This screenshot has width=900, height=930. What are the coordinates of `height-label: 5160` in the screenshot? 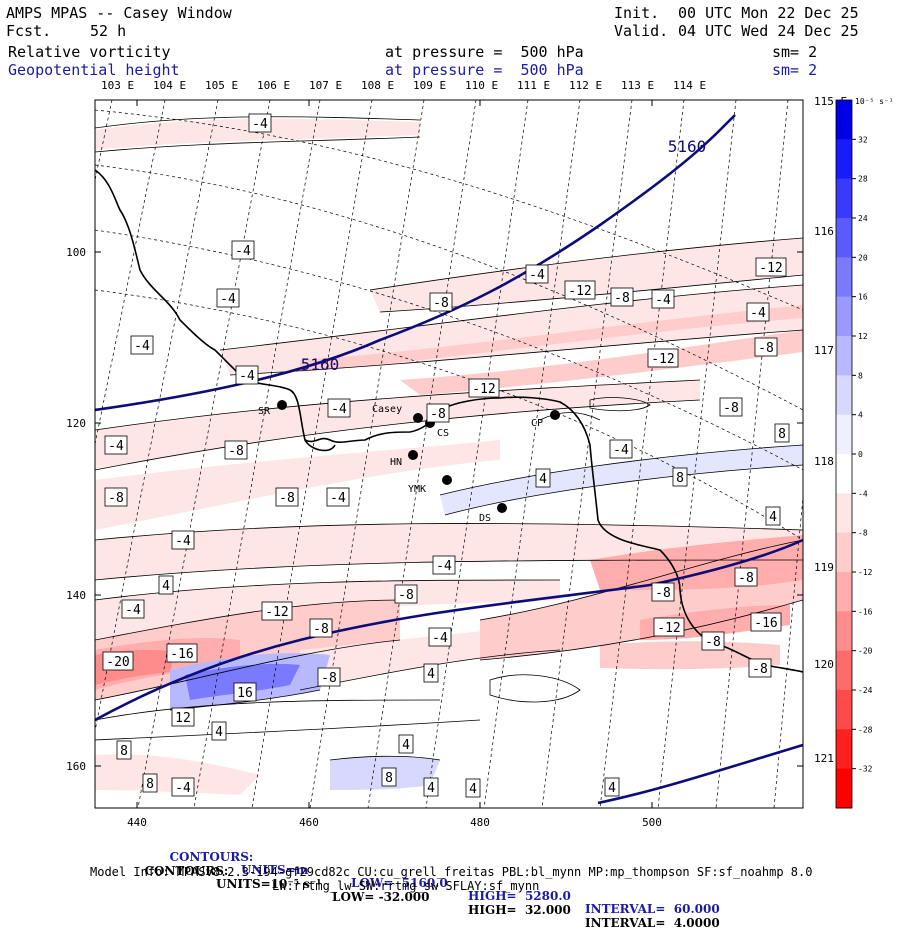 It's located at (320, 364).